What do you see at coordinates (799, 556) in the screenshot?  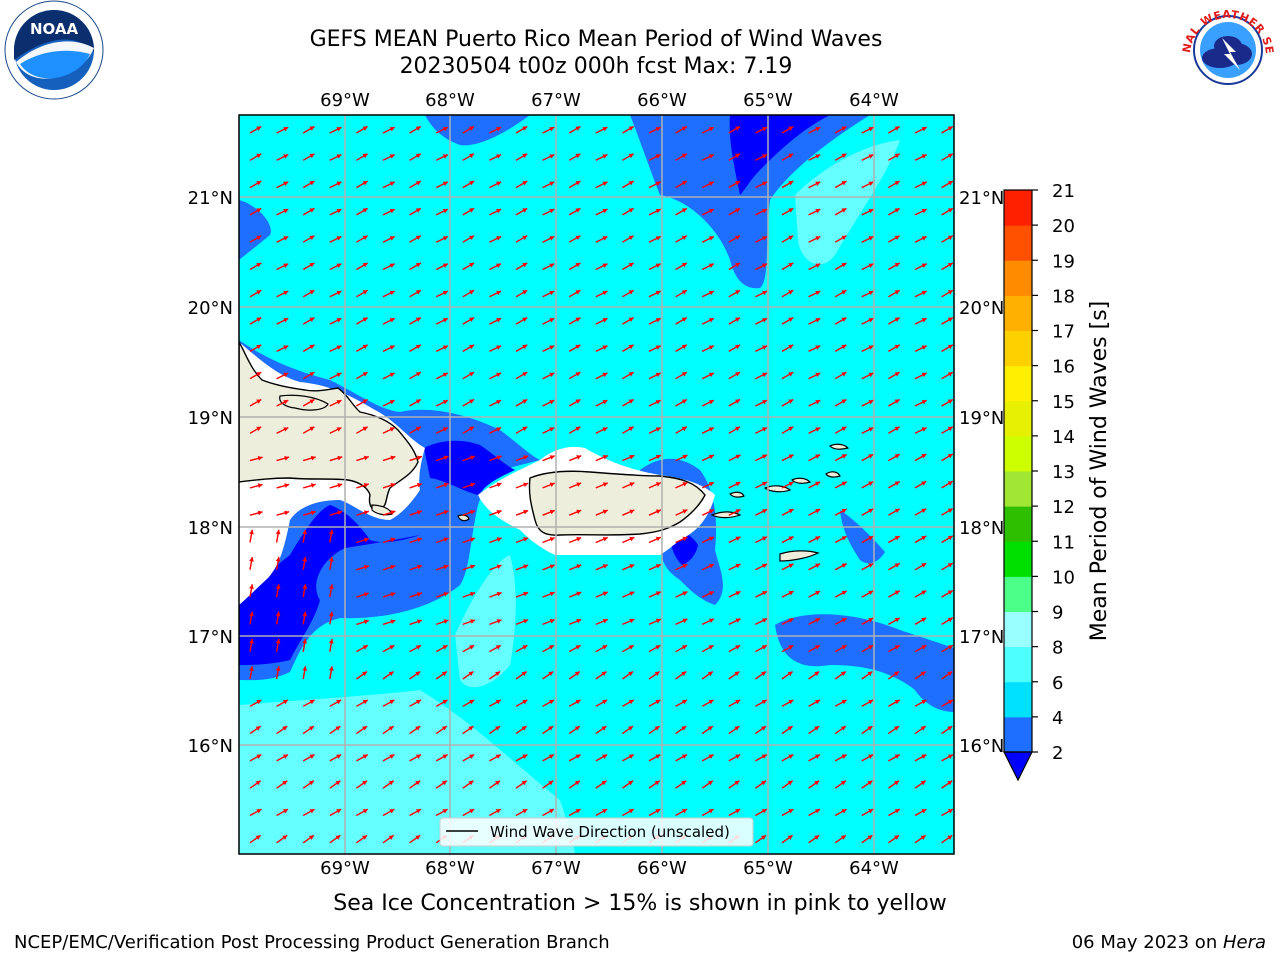 I see `land-st-croix` at bounding box center [799, 556].